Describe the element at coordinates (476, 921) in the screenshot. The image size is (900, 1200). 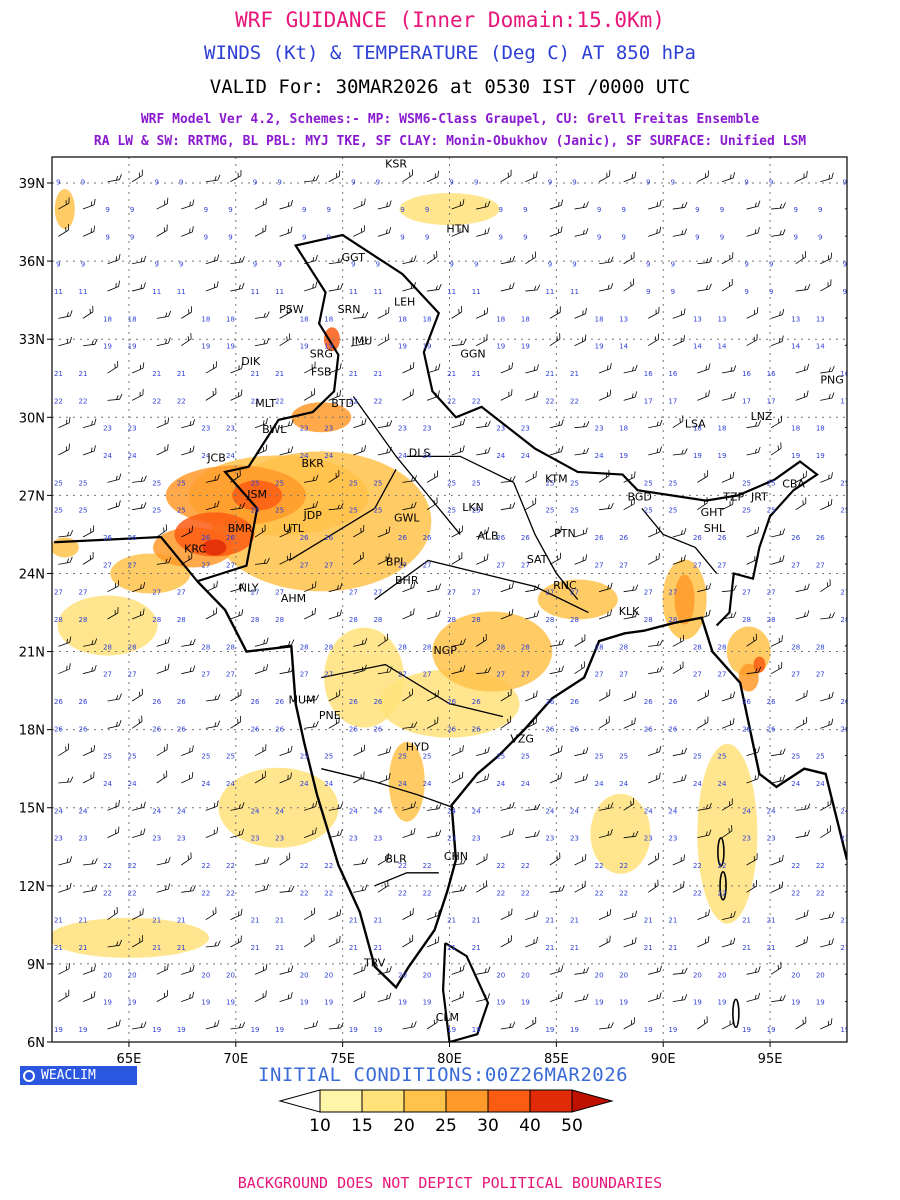
I see `temp-value: 21` at that location.